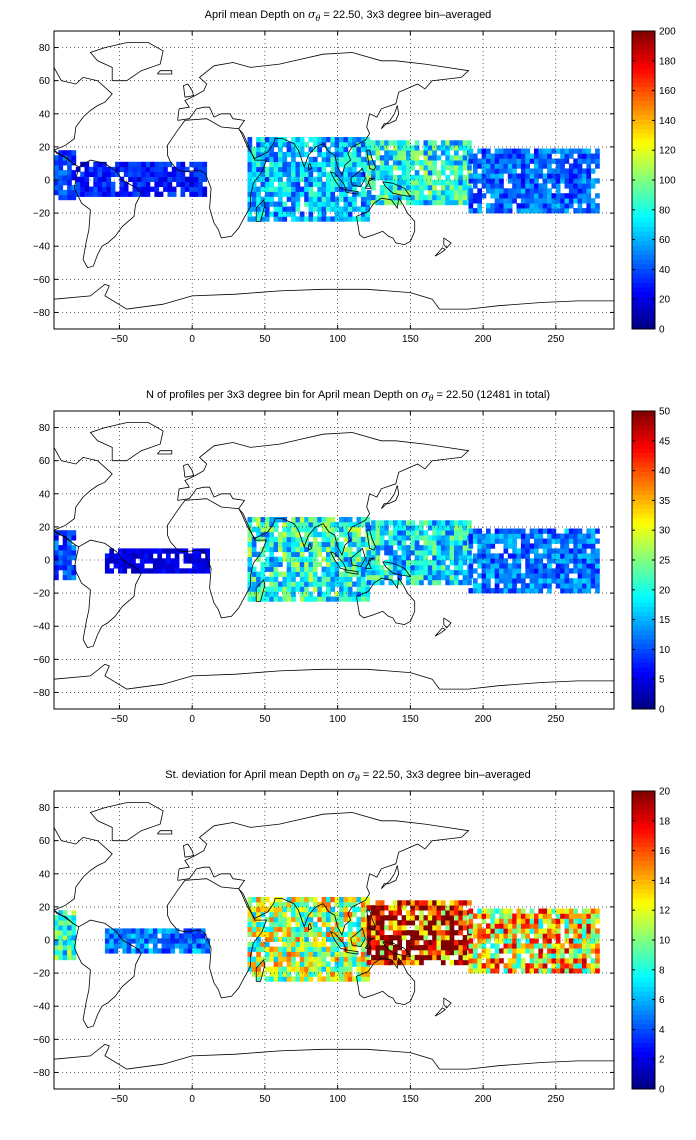 The width and height of the screenshot is (696, 1140). What do you see at coordinates (192, 339) in the screenshot?
I see `x-tick-label: 0` at bounding box center [192, 339].